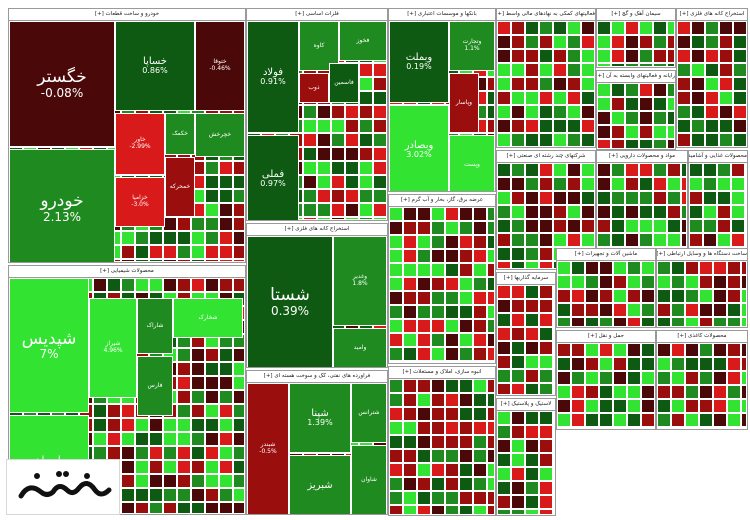 Image resolution: width=750 pixels, height=520 pixels. What do you see at coordinates (636, 110) in the screenshot?
I see `sector-11: رایانه و فعالیتهای وابسته به آن [+]` at bounding box center [636, 110].